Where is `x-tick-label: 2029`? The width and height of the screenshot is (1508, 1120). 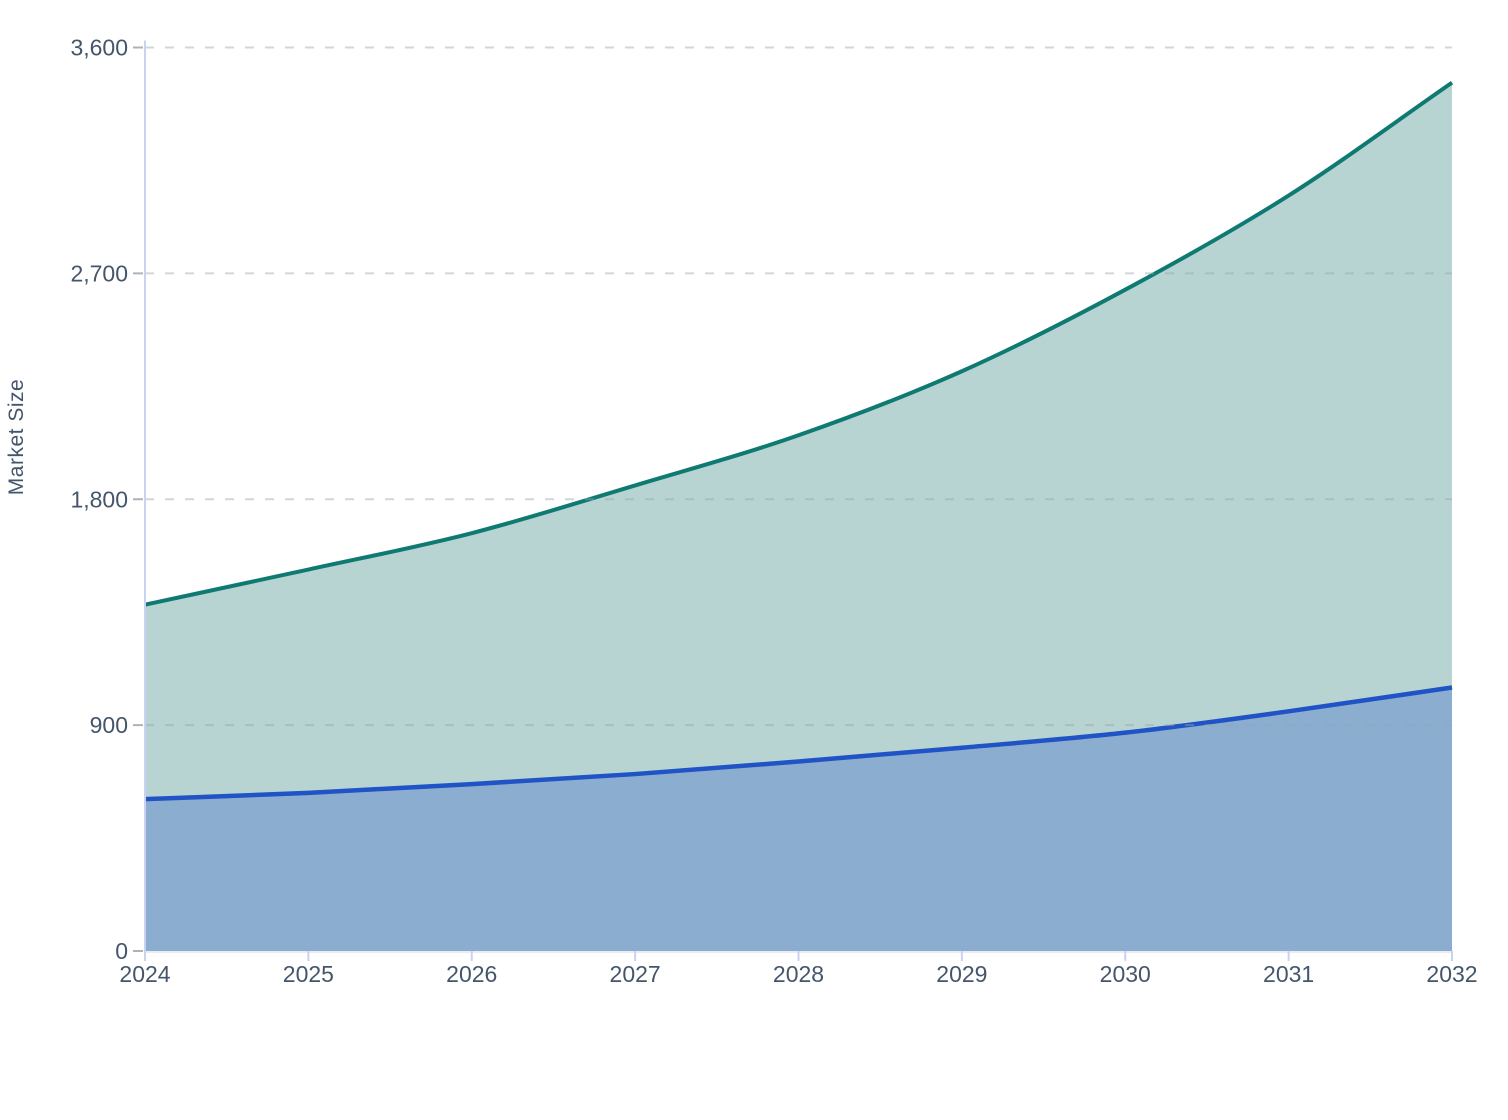 x-tick-label: 2029 is located at coordinates (961, 974).